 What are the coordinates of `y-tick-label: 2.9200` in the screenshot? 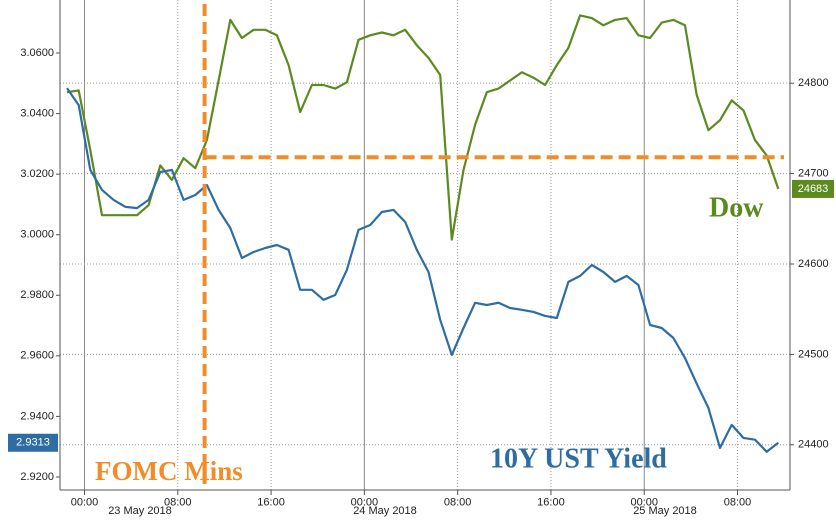 It's located at (37, 477).